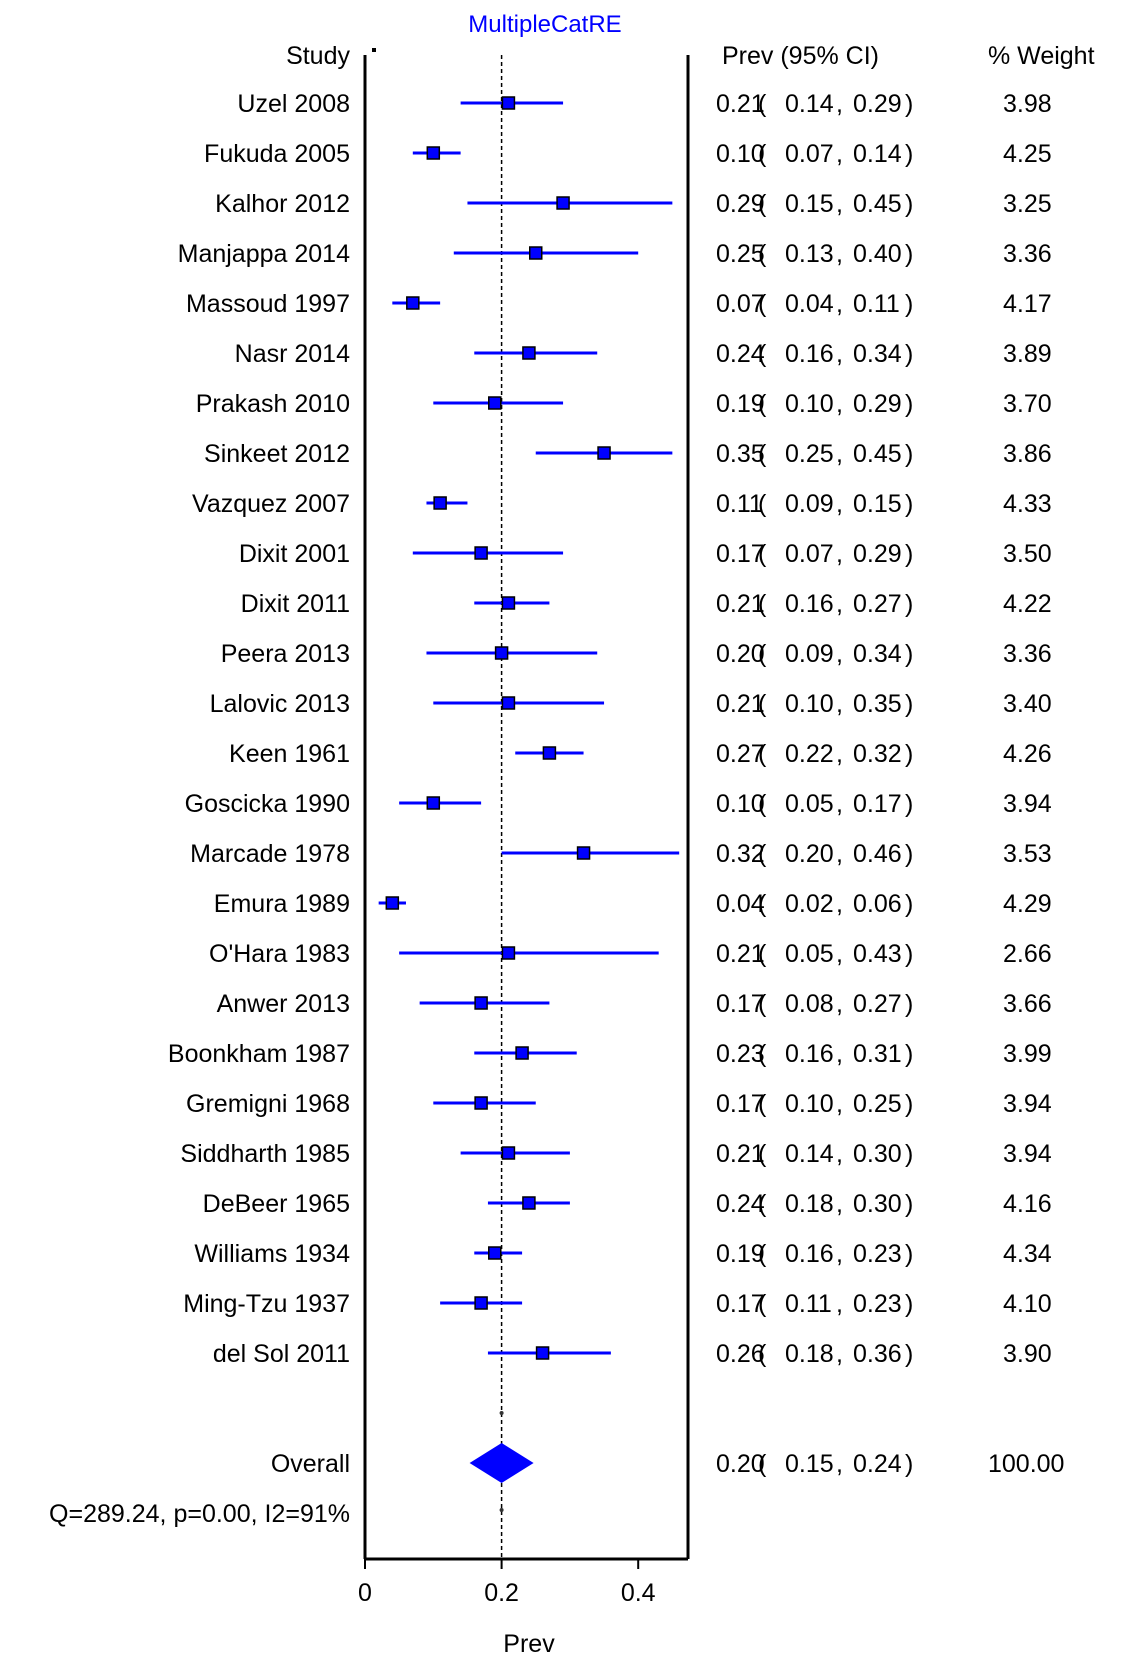 Image resolution: width=1129 pixels, height=1657 pixels. Describe the element at coordinates (619, 304) in the screenshot. I see `study-row: Massoud 1997 0.07(0.04, 0.11) 4.17` at that location.